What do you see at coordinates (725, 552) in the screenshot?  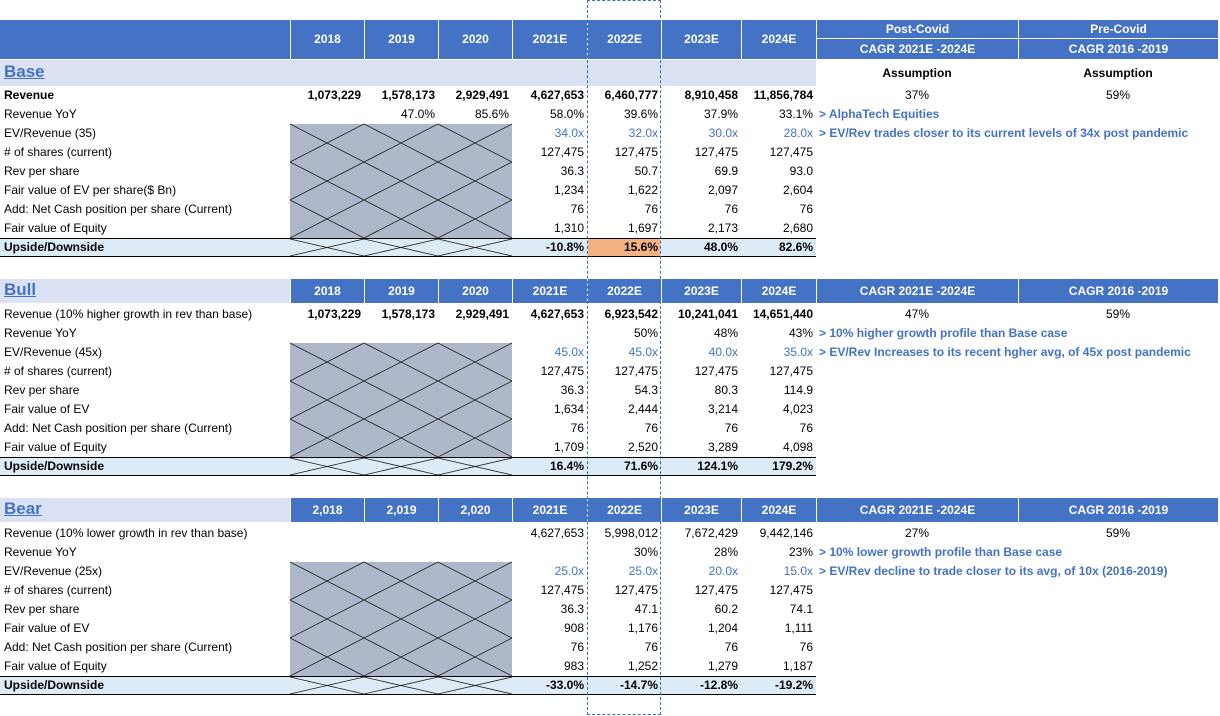 I see `table-cell: 28%` at bounding box center [725, 552].